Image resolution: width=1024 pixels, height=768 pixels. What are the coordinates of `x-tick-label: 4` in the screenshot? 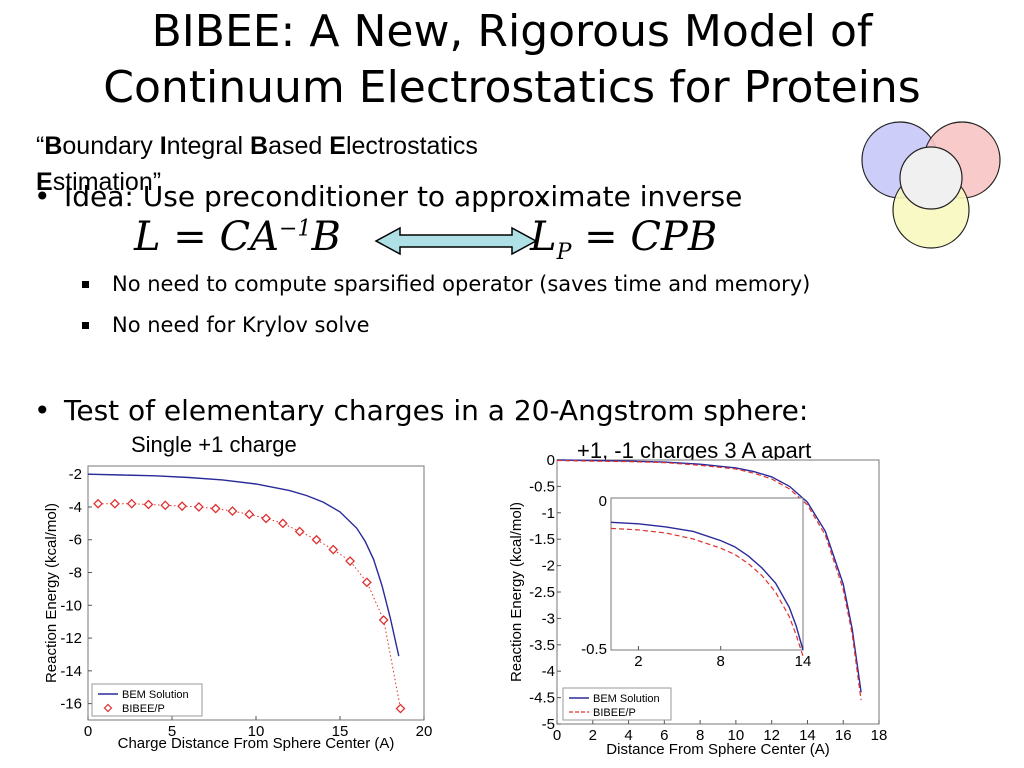 It's located at (628, 735).